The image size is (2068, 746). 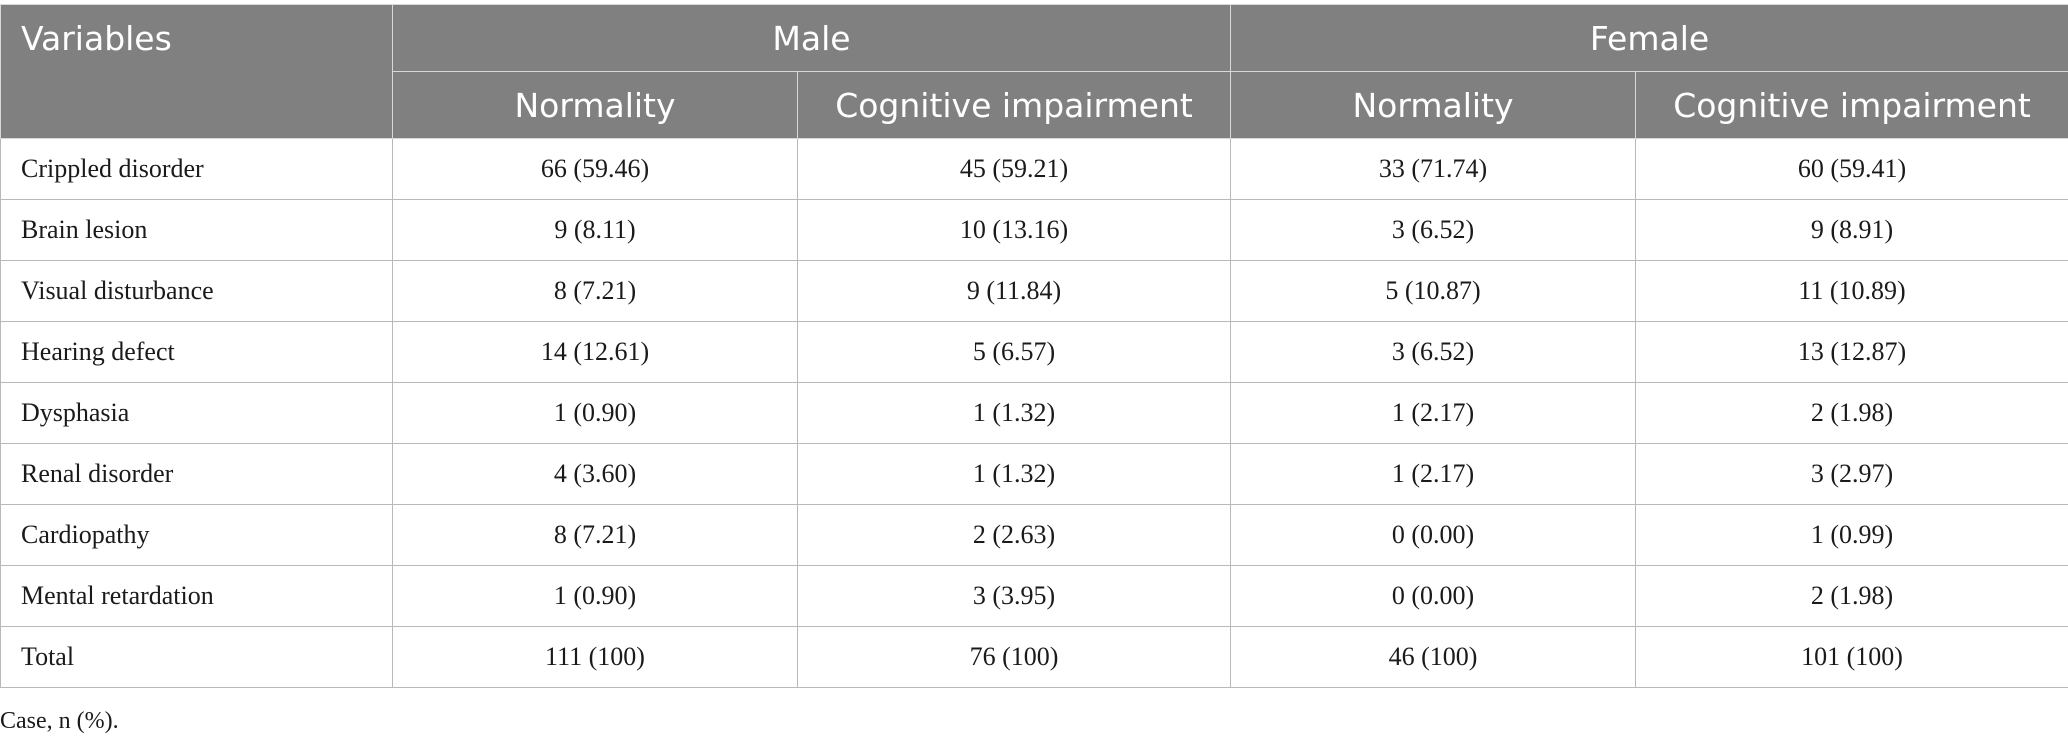 What do you see at coordinates (1433, 105) in the screenshot?
I see `header-female-normality: Normality` at bounding box center [1433, 105].